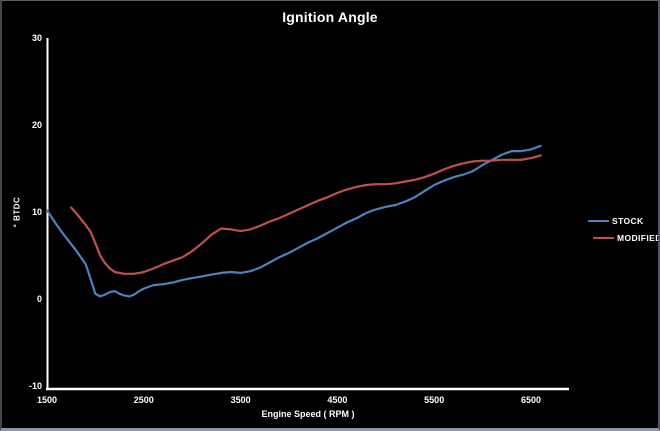 The width and height of the screenshot is (660, 431). I want to click on y-tick-label: -10, so click(35, 386).